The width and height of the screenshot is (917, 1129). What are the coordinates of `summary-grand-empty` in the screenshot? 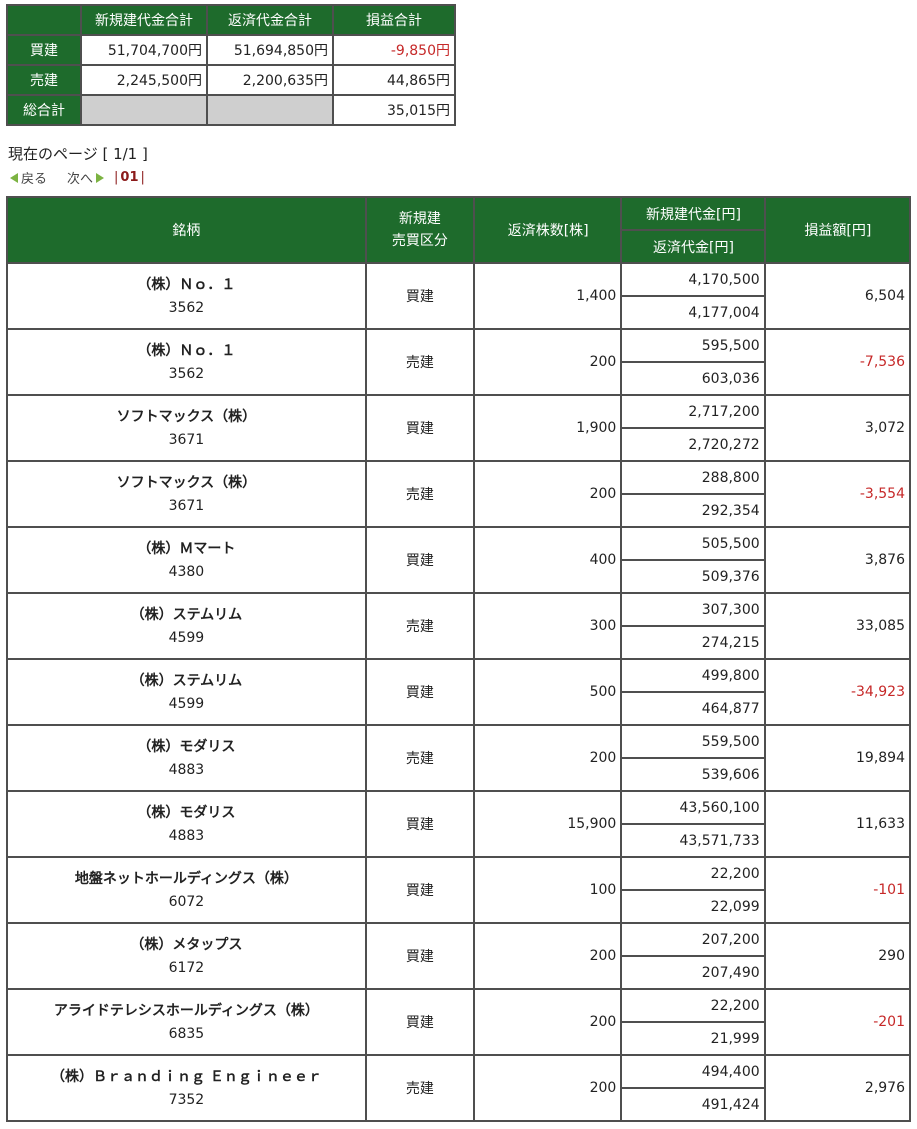 It's located at (270, 110).